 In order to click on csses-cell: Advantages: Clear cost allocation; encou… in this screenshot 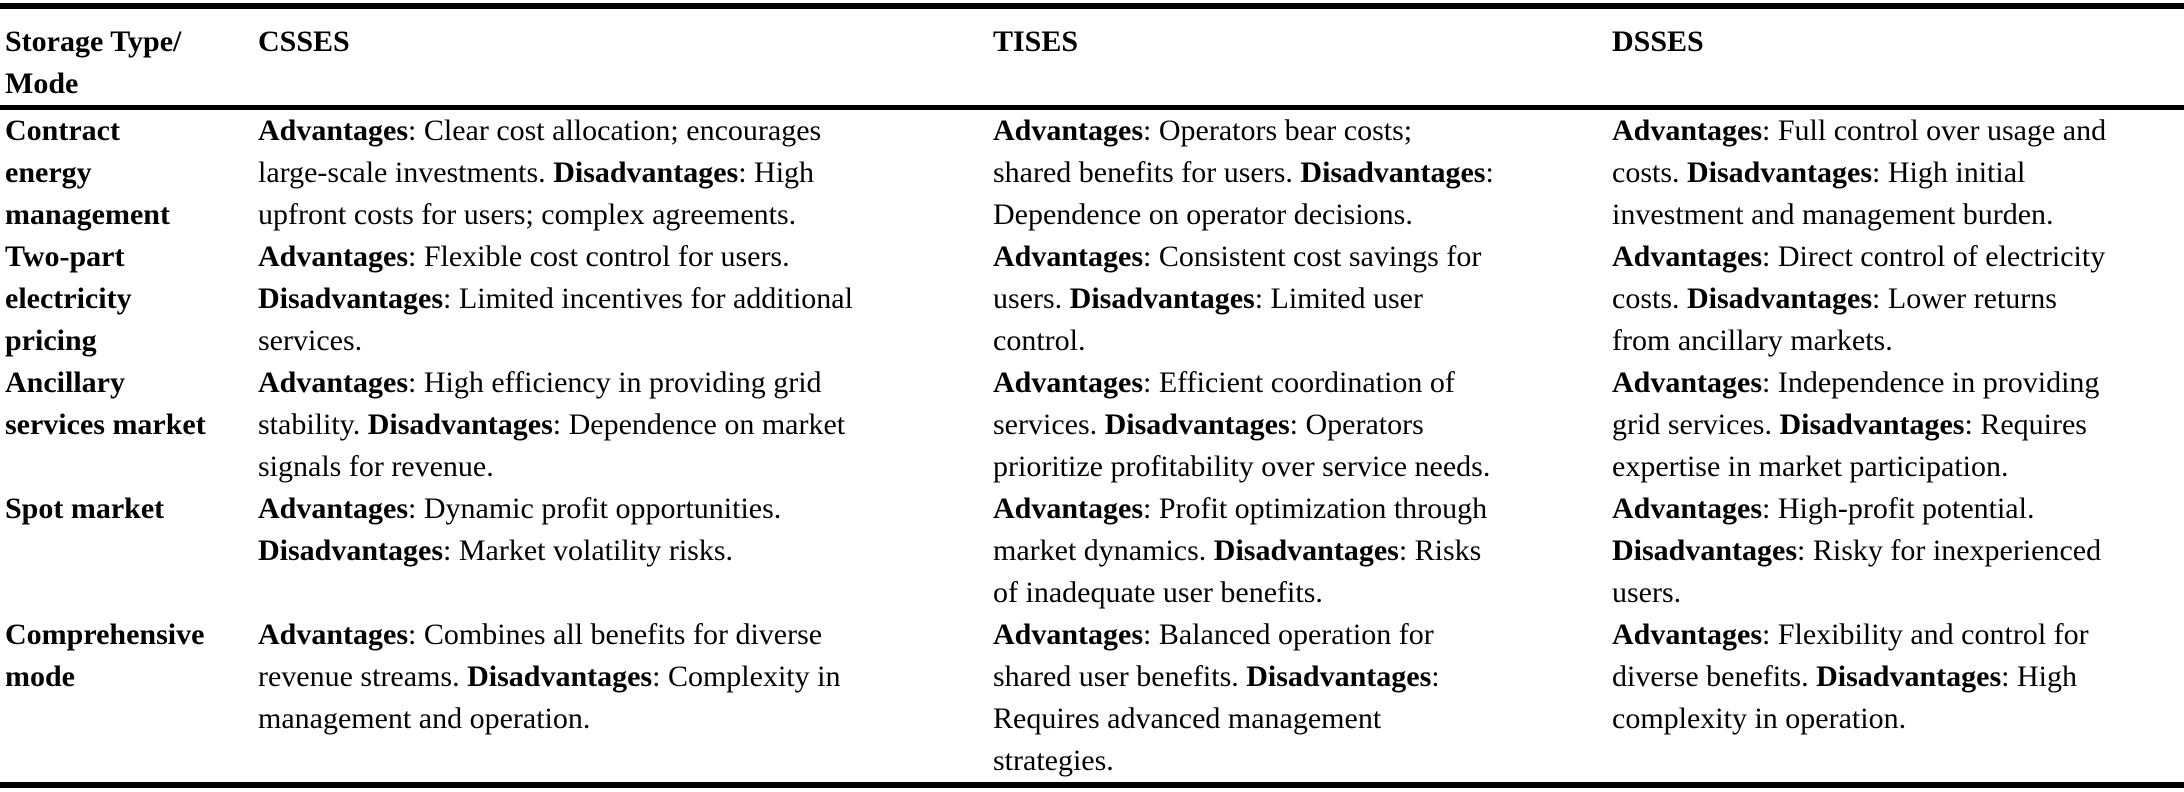, I will do `click(540, 172)`.